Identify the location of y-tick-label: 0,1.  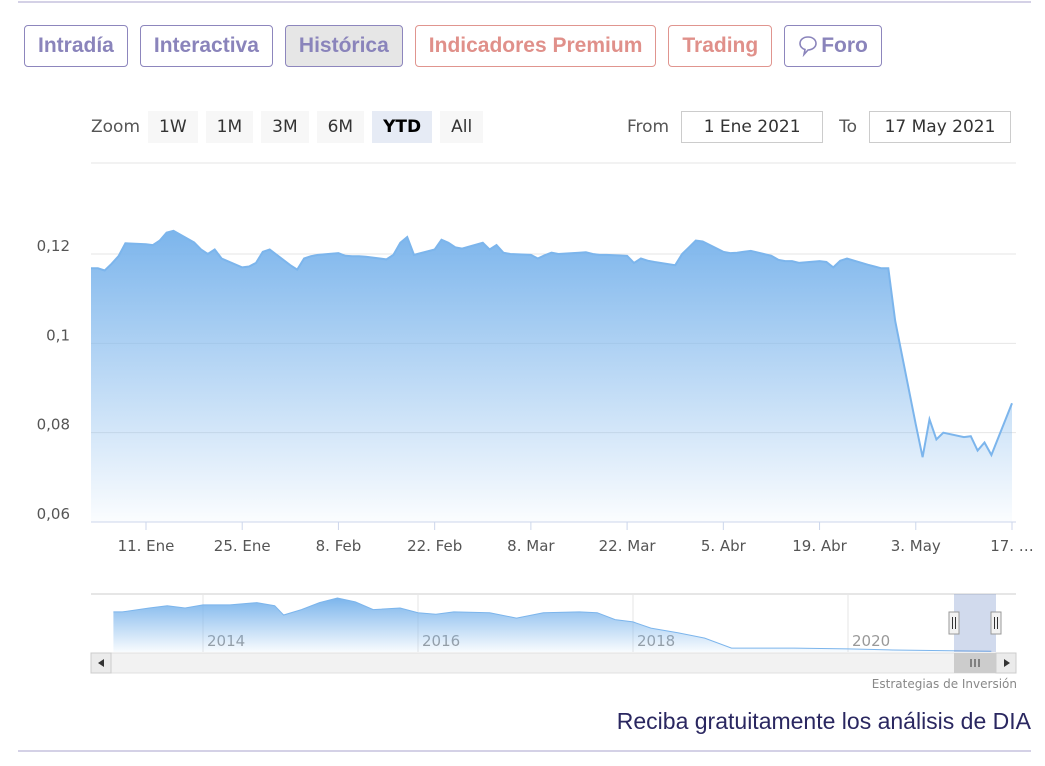
(58, 335).